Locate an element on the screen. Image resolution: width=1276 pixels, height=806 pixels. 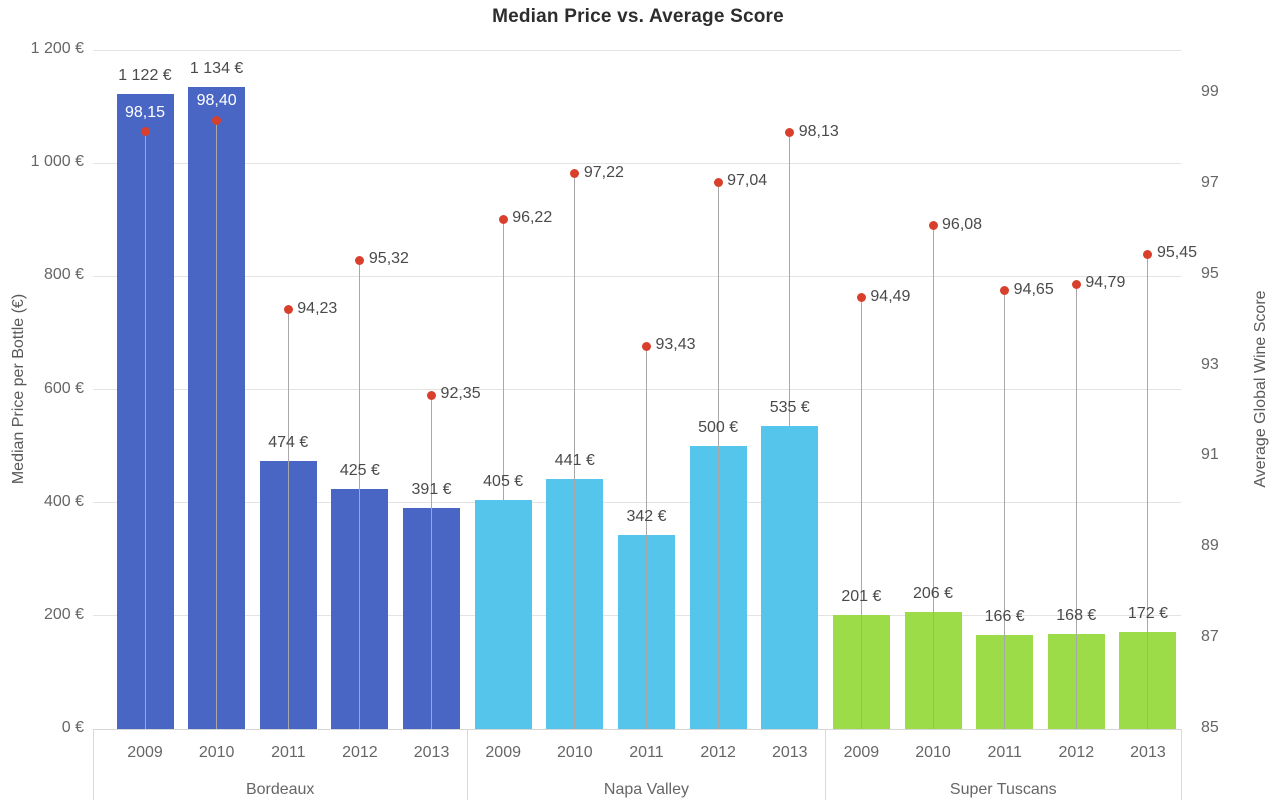
price-label: 405 € is located at coordinates (503, 481).